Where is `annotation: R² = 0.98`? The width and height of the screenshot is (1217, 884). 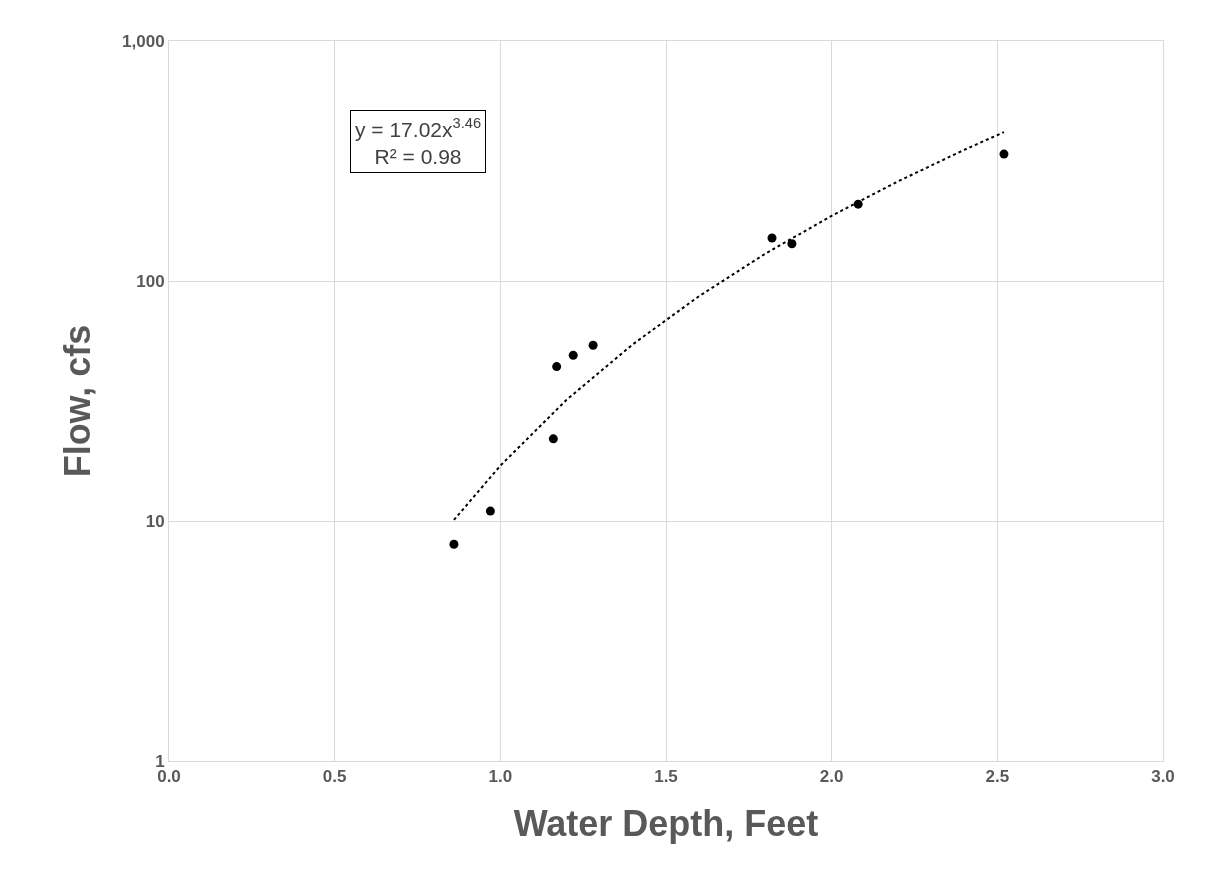 annotation: R² = 0.98 is located at coordinates (418, 157).